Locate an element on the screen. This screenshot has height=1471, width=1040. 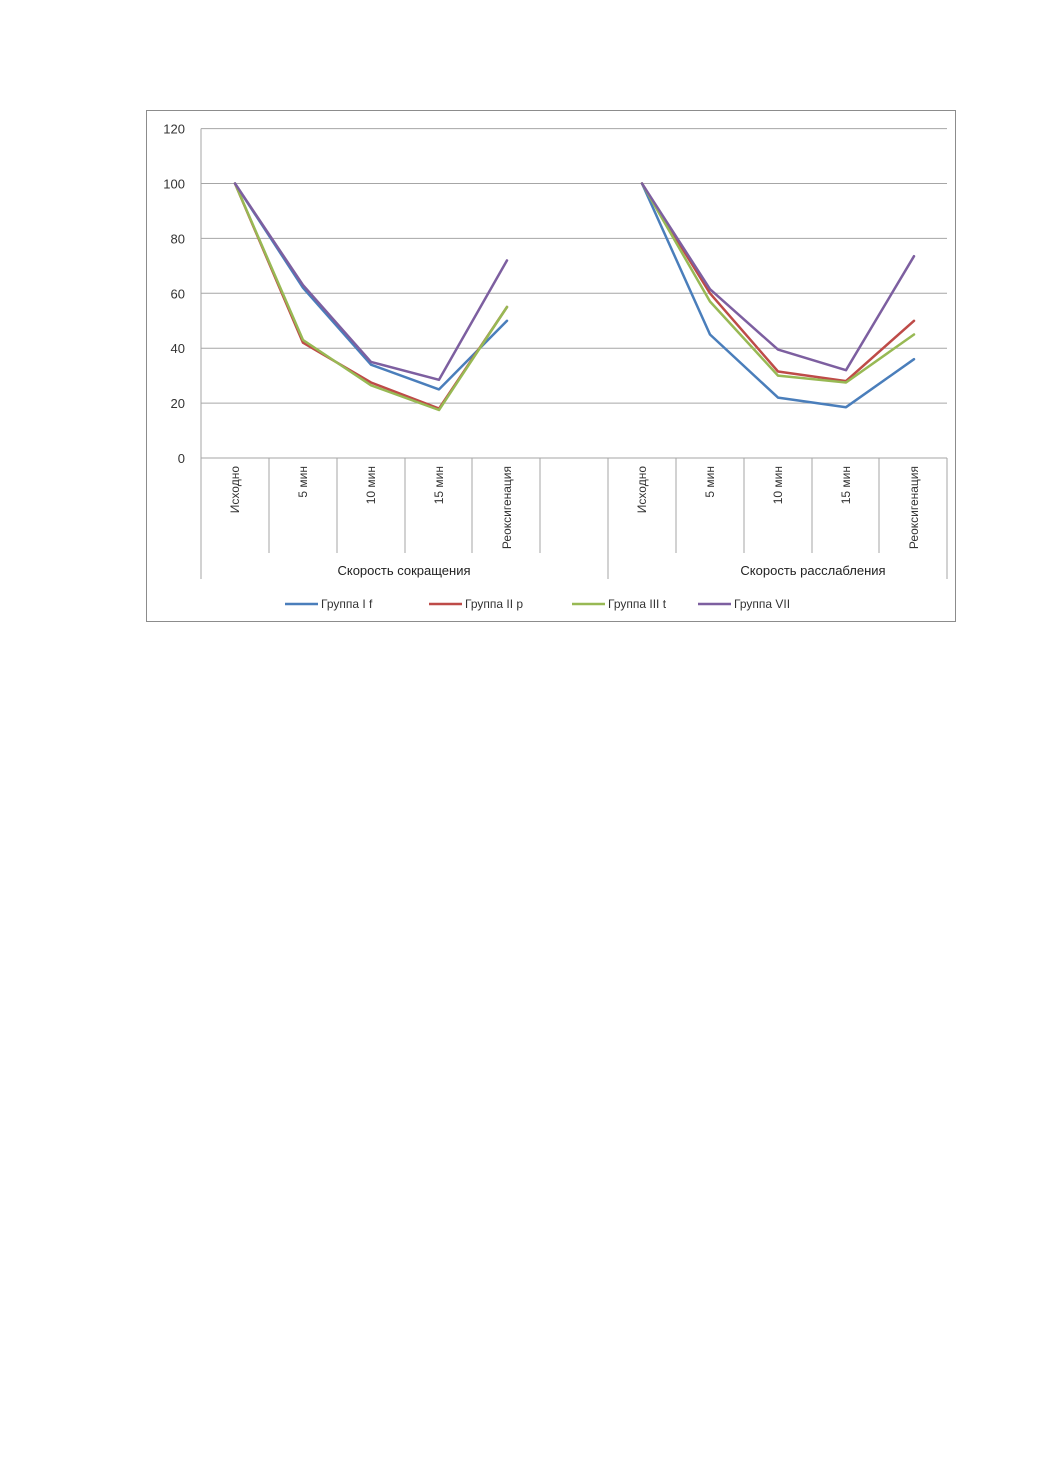
legend-label: Группа I f is located at coordinates (347, 604).